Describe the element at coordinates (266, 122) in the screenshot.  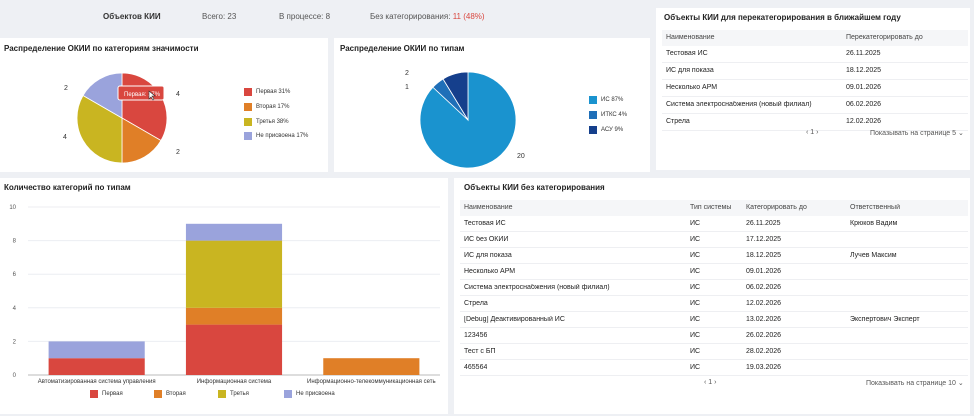
I see `legend-item: Третья 38%` at that location.